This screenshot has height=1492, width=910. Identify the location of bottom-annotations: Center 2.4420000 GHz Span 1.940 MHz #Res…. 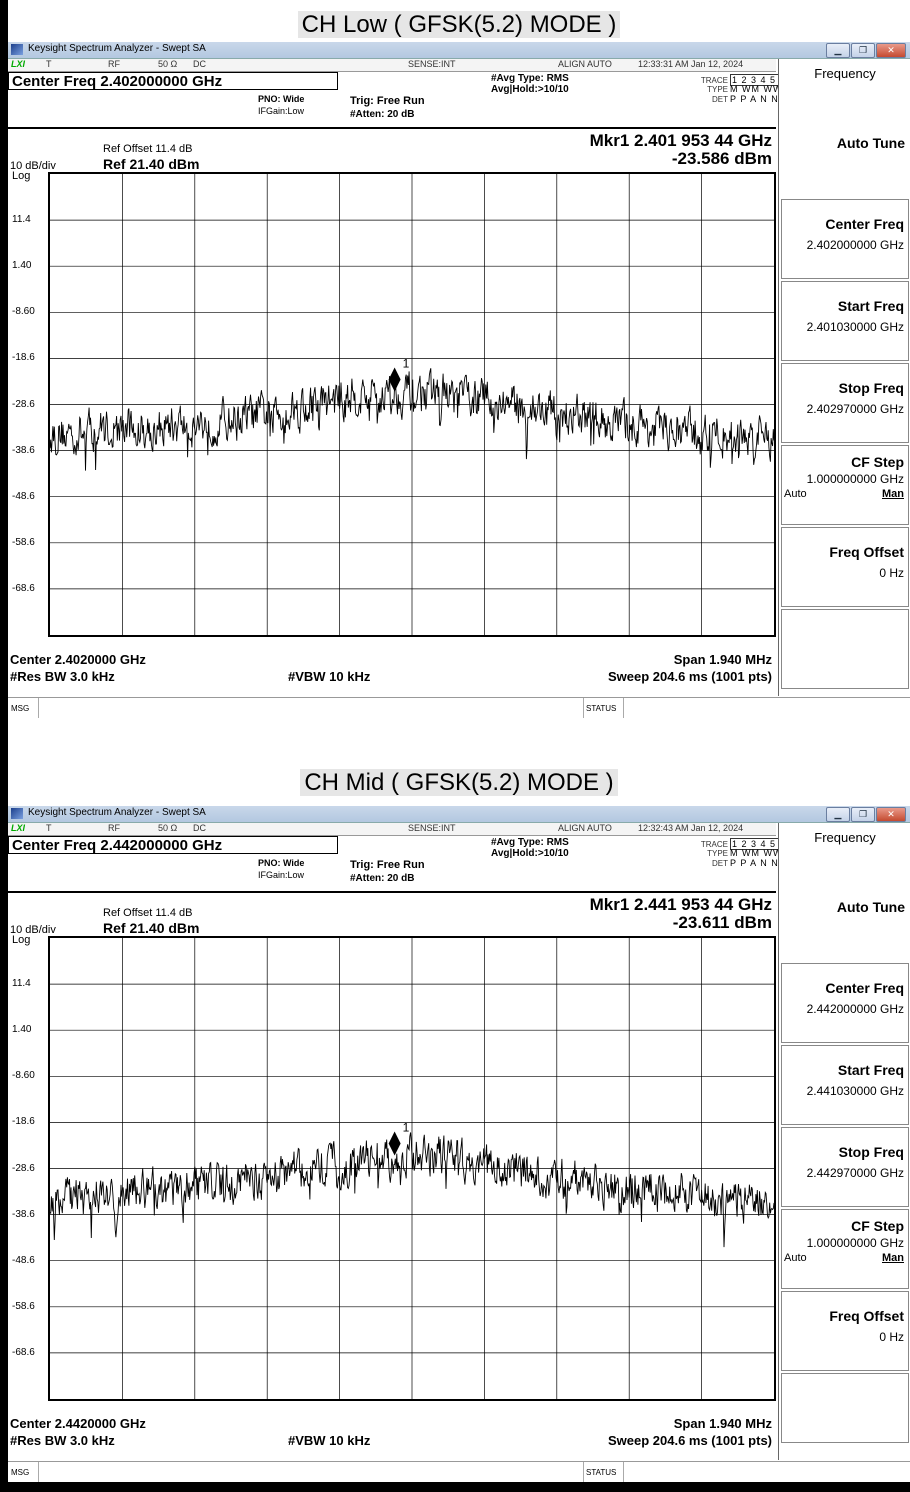
(392, 1435).